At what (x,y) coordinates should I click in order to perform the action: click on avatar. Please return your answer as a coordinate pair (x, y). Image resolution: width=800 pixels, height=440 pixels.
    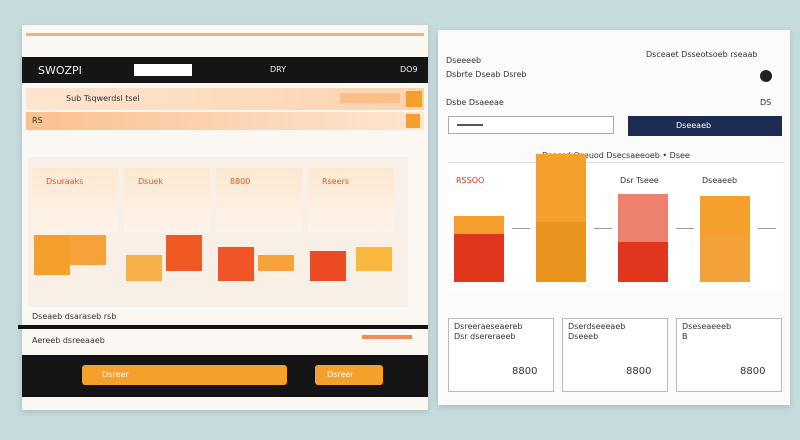
    Looking at the image, I should click on (766, 76).